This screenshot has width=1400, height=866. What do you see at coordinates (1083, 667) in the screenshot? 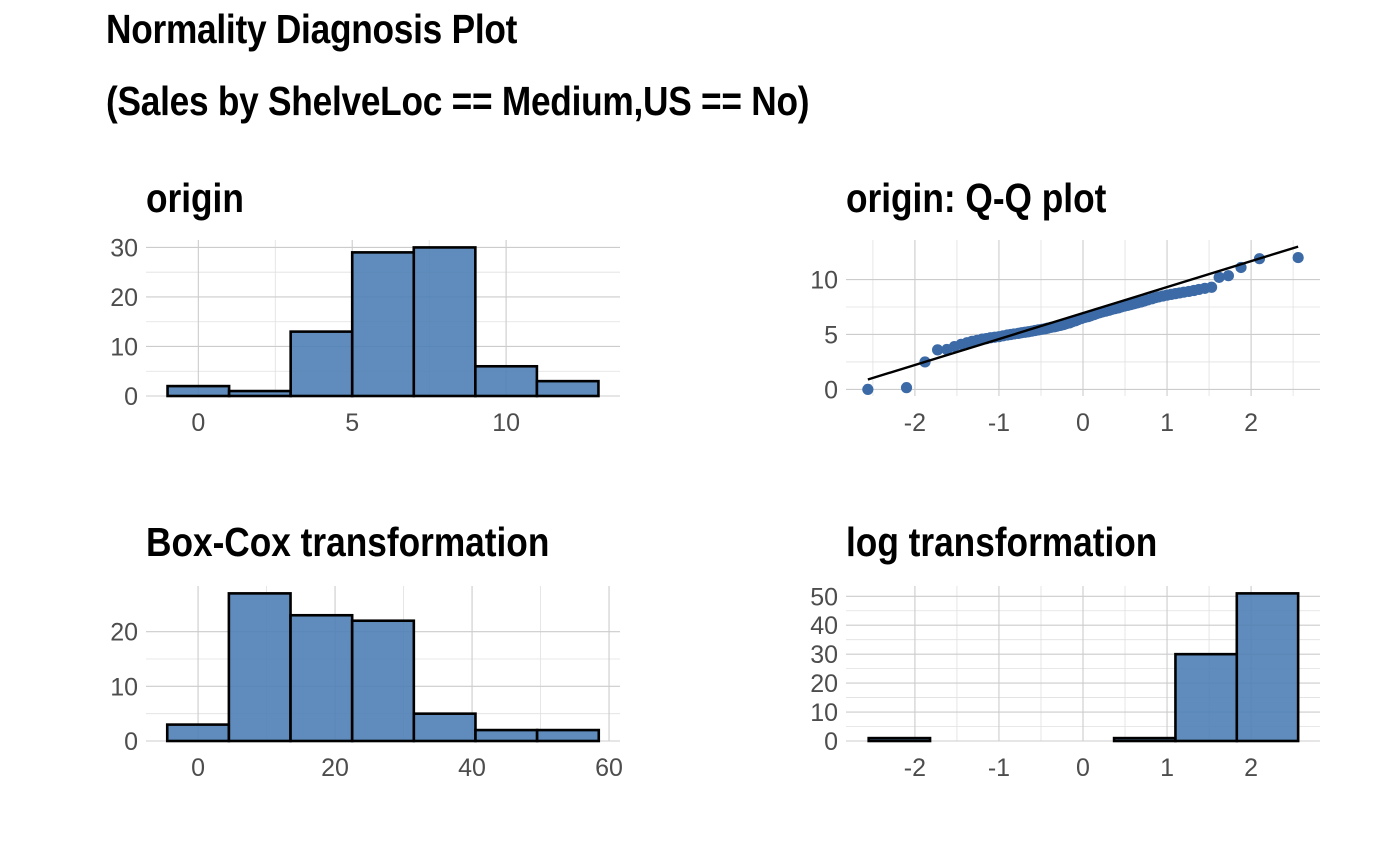
I see `bars-log` at bounding box center [1083, 667].